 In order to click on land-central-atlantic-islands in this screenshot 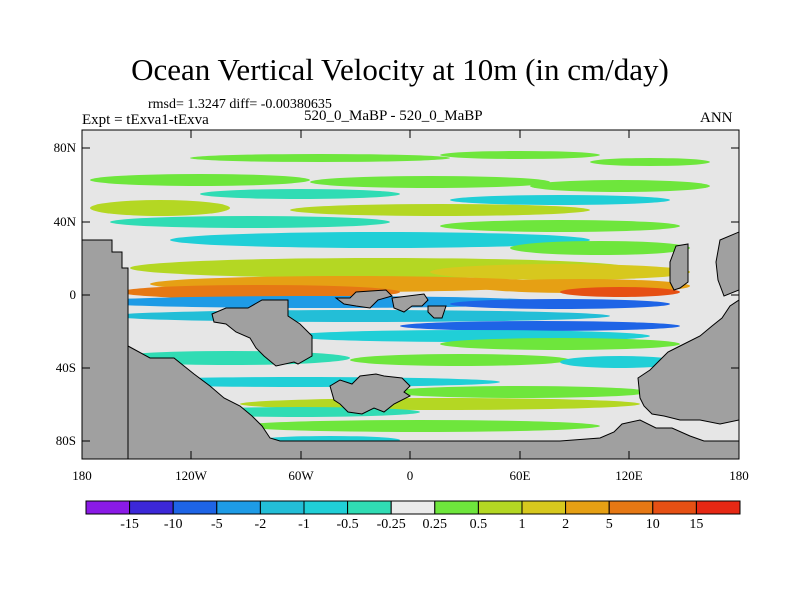, I will do `click(363, 299)`.